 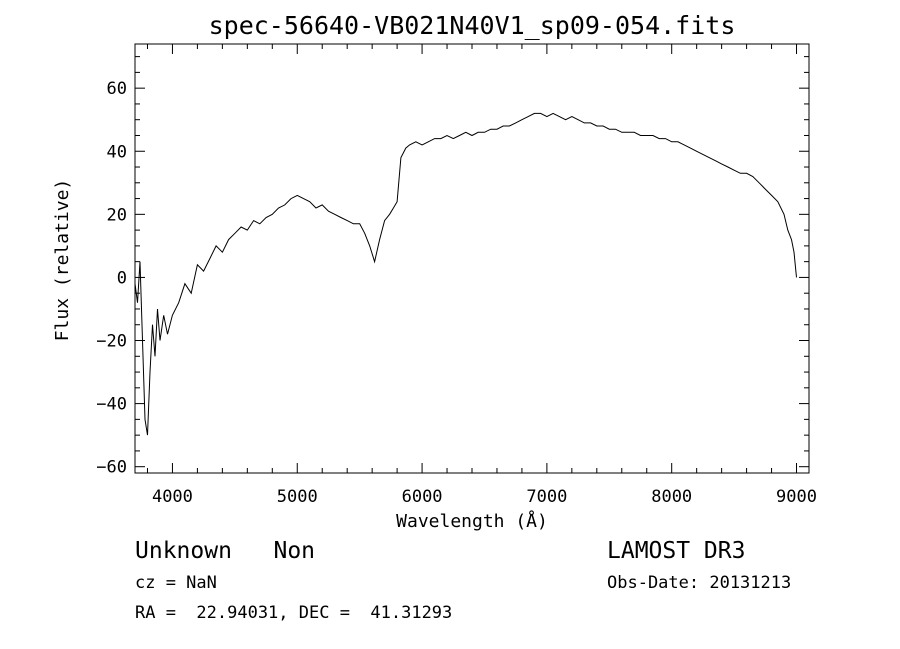 What do you see at coordinates (484, 497) in the screenshot?
I see `x-tick-labels: 4000 5000 6000 7000 8000 9000` at bounding box center [484, 497].